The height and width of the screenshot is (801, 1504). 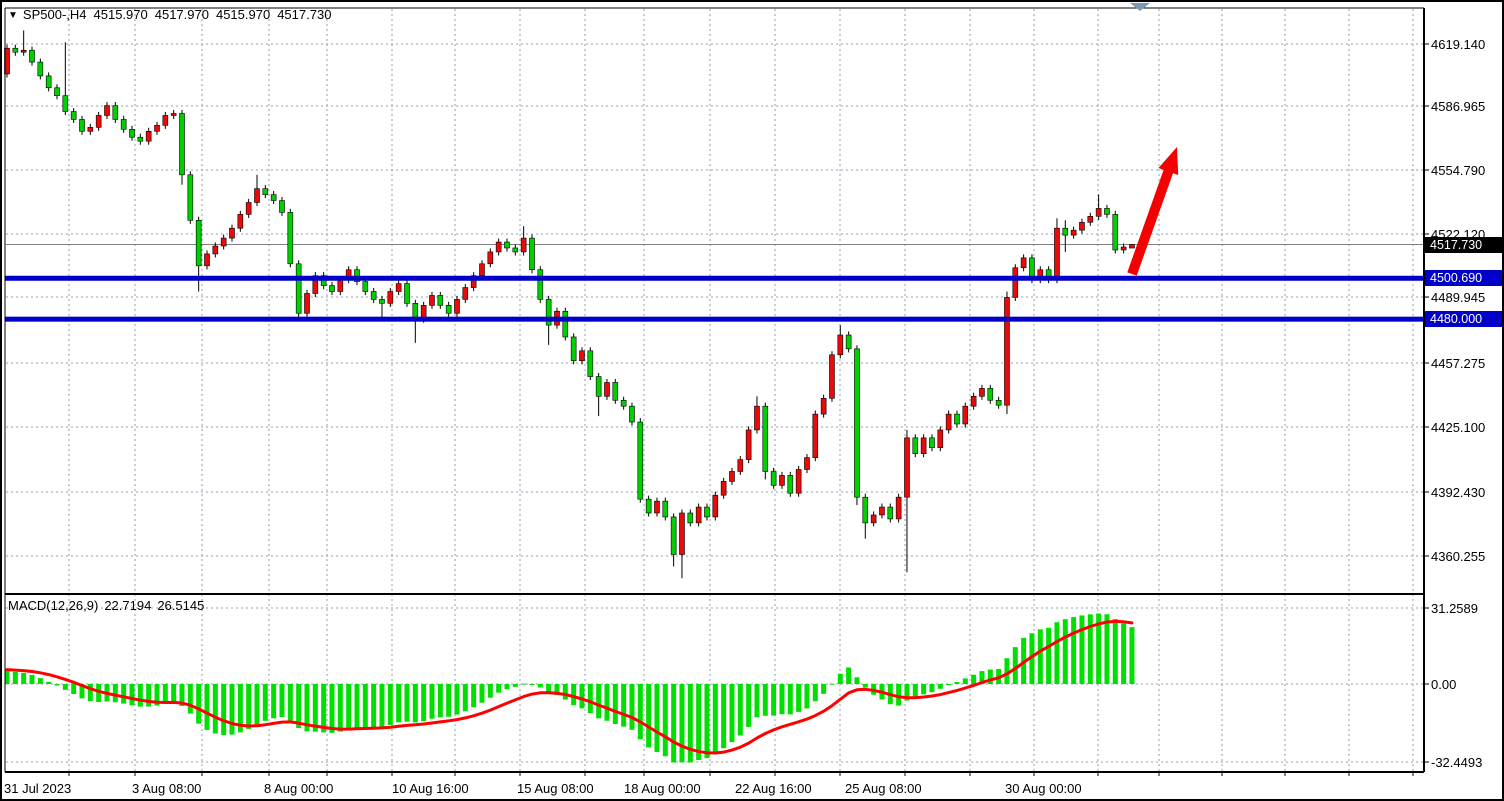 What do you see at coordinates (1140, 7) in the screenshot?
I see `scroll-end-marker` at bounding box center [1140, 7].